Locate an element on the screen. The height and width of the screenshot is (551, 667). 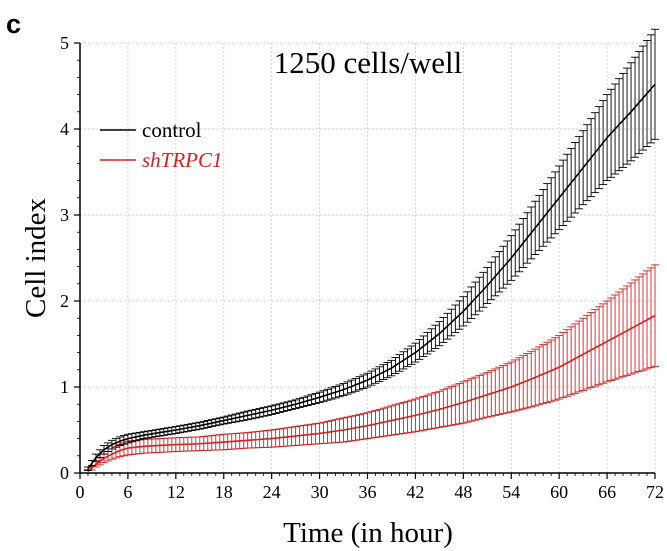
x-tick-label: 36 is located at coordinates (368, 492).